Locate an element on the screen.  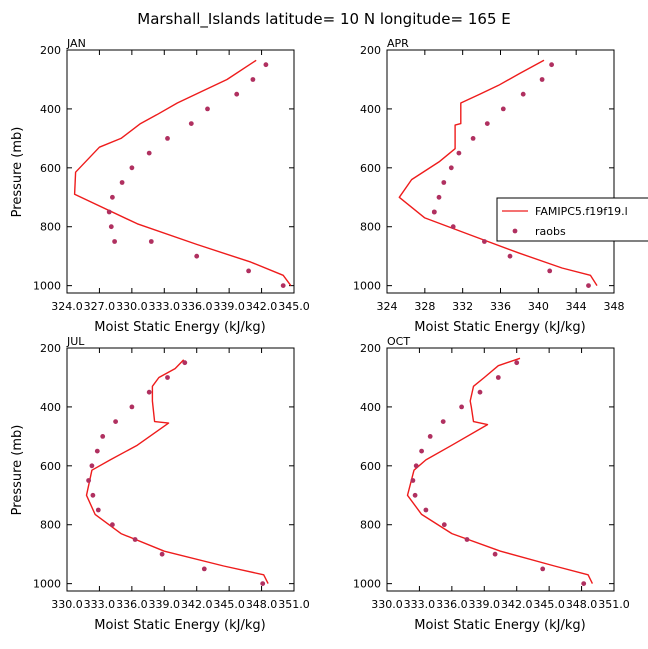
x-tick-label-jul: 345.0 is located at coordinates (229, 604).